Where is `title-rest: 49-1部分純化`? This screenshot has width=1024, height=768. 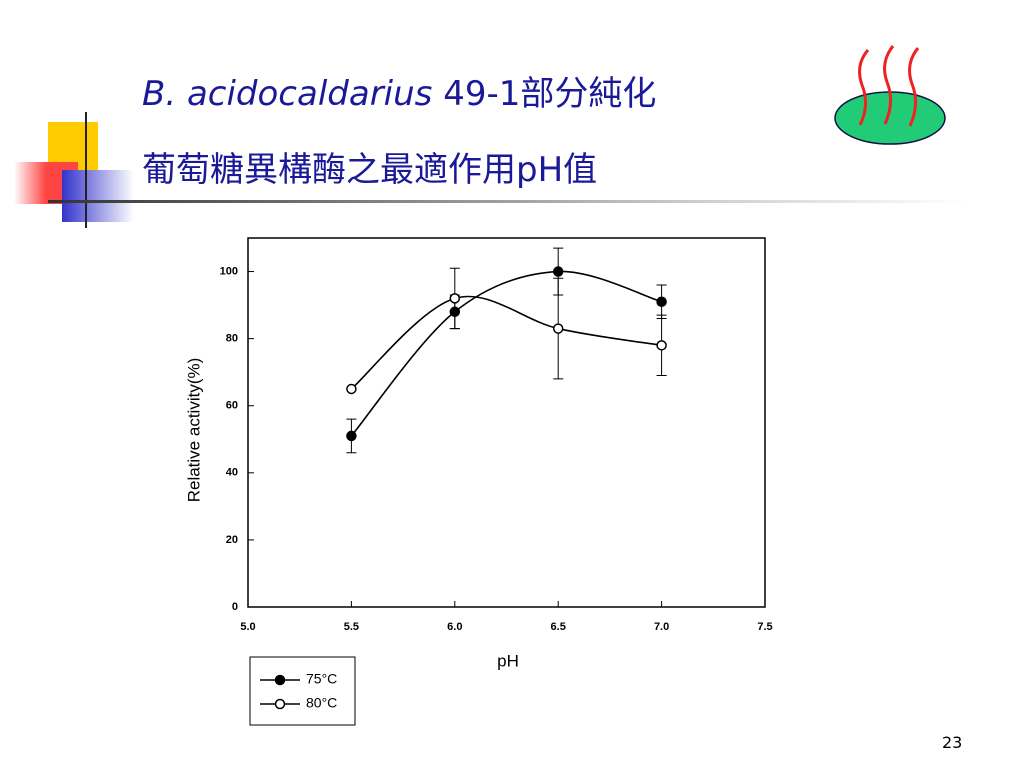
title-rest: 49-1部分純化 is located at coordinates (550, 94).